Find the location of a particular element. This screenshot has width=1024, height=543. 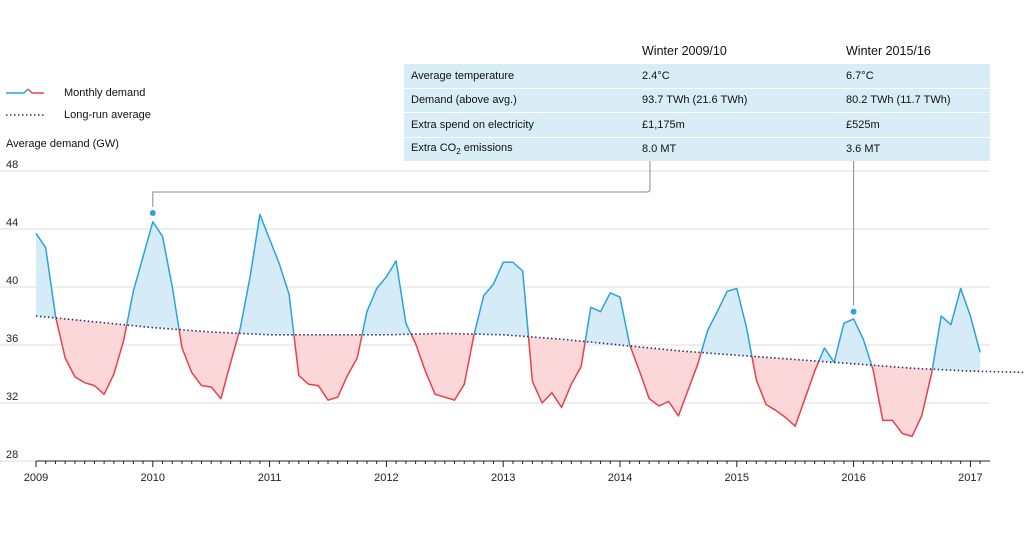

row-value-2015: 3.6 MT is located at coordinates (863, 149).